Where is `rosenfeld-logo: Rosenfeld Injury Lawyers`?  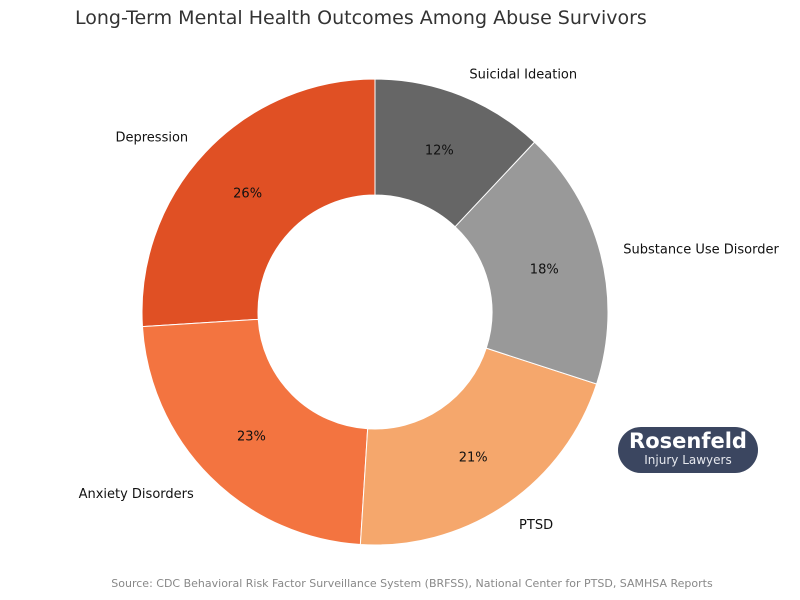 rosenfeld-logo: Rosenfeld Injury Lawyers is located at coordinates (688, 450).